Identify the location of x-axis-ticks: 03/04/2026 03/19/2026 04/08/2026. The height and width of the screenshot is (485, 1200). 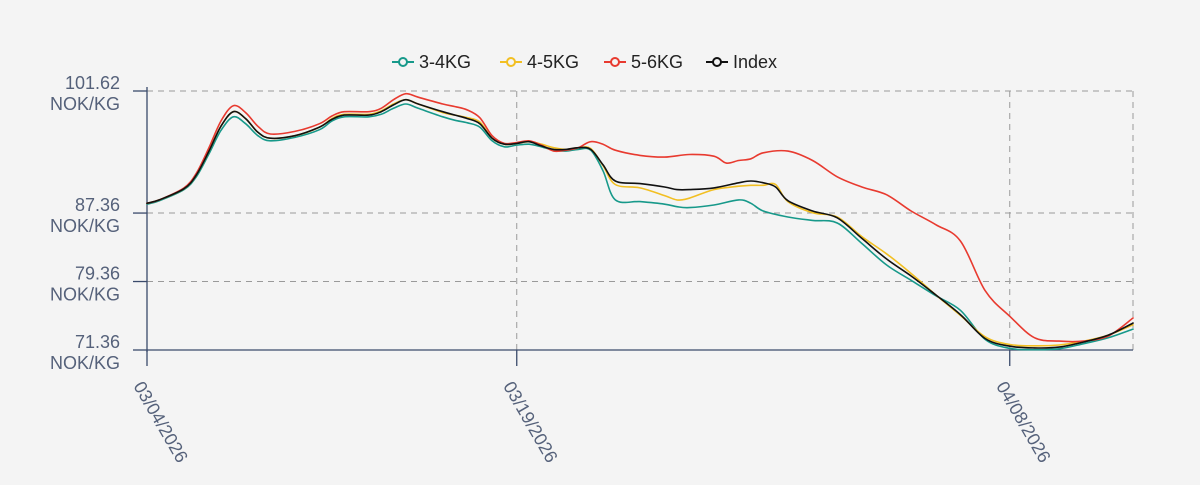
(592, 422).